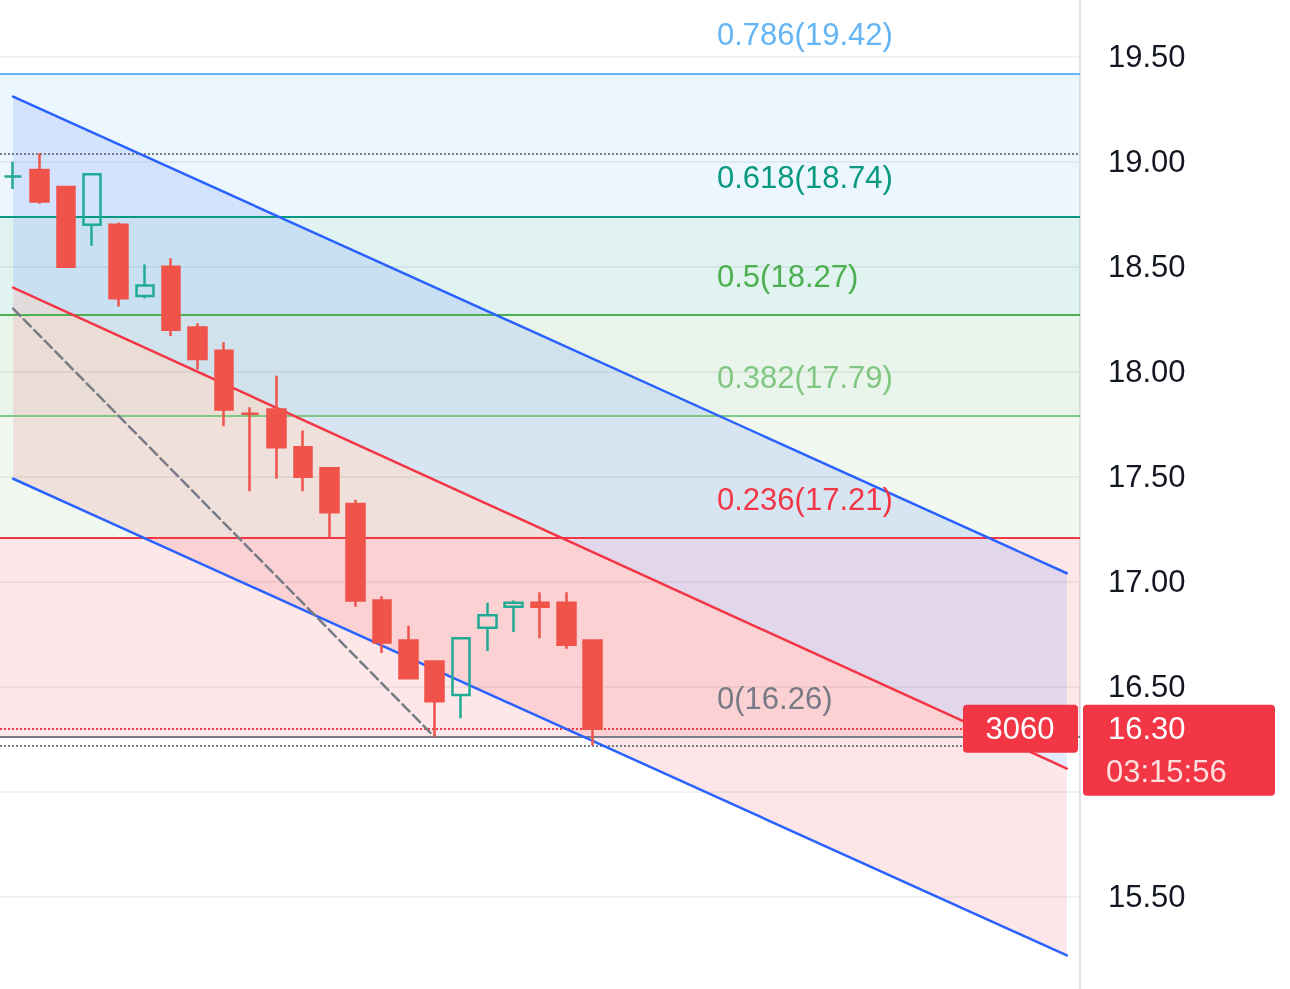  I want to click on y-tick-label: 16.50, so click(1147, 687).